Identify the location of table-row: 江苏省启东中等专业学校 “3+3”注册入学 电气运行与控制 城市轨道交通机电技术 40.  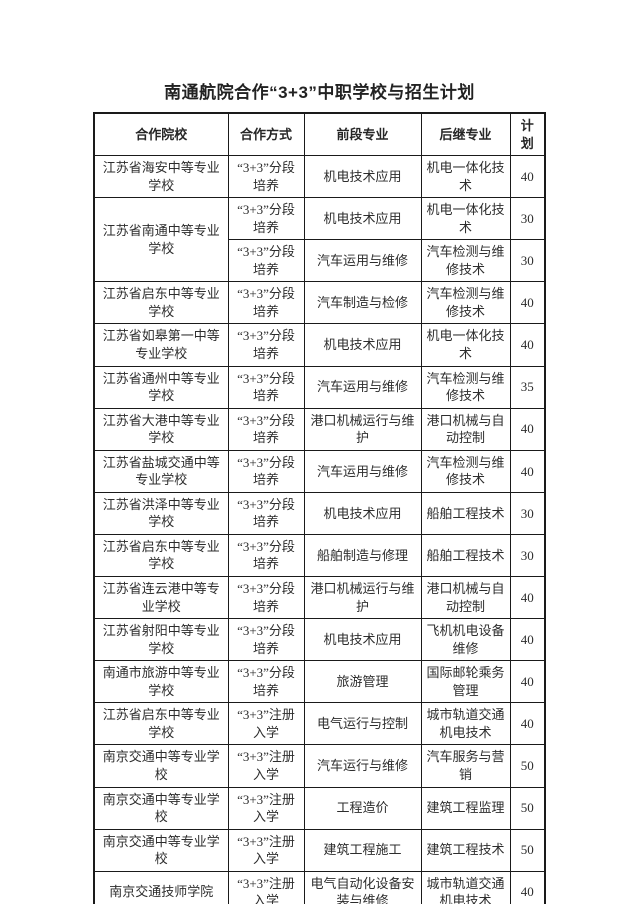
(319, 724).